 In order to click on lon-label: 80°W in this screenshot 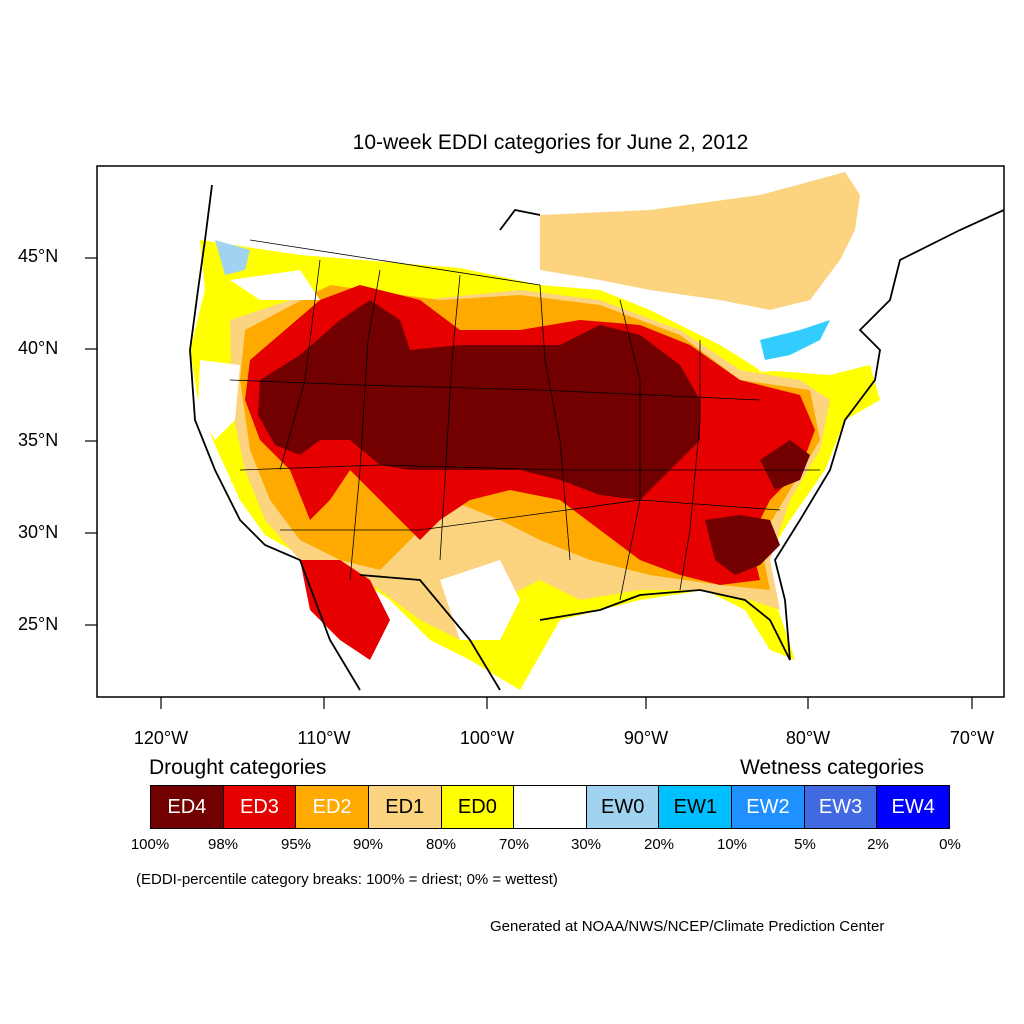, I will do `click(808, 738)`.